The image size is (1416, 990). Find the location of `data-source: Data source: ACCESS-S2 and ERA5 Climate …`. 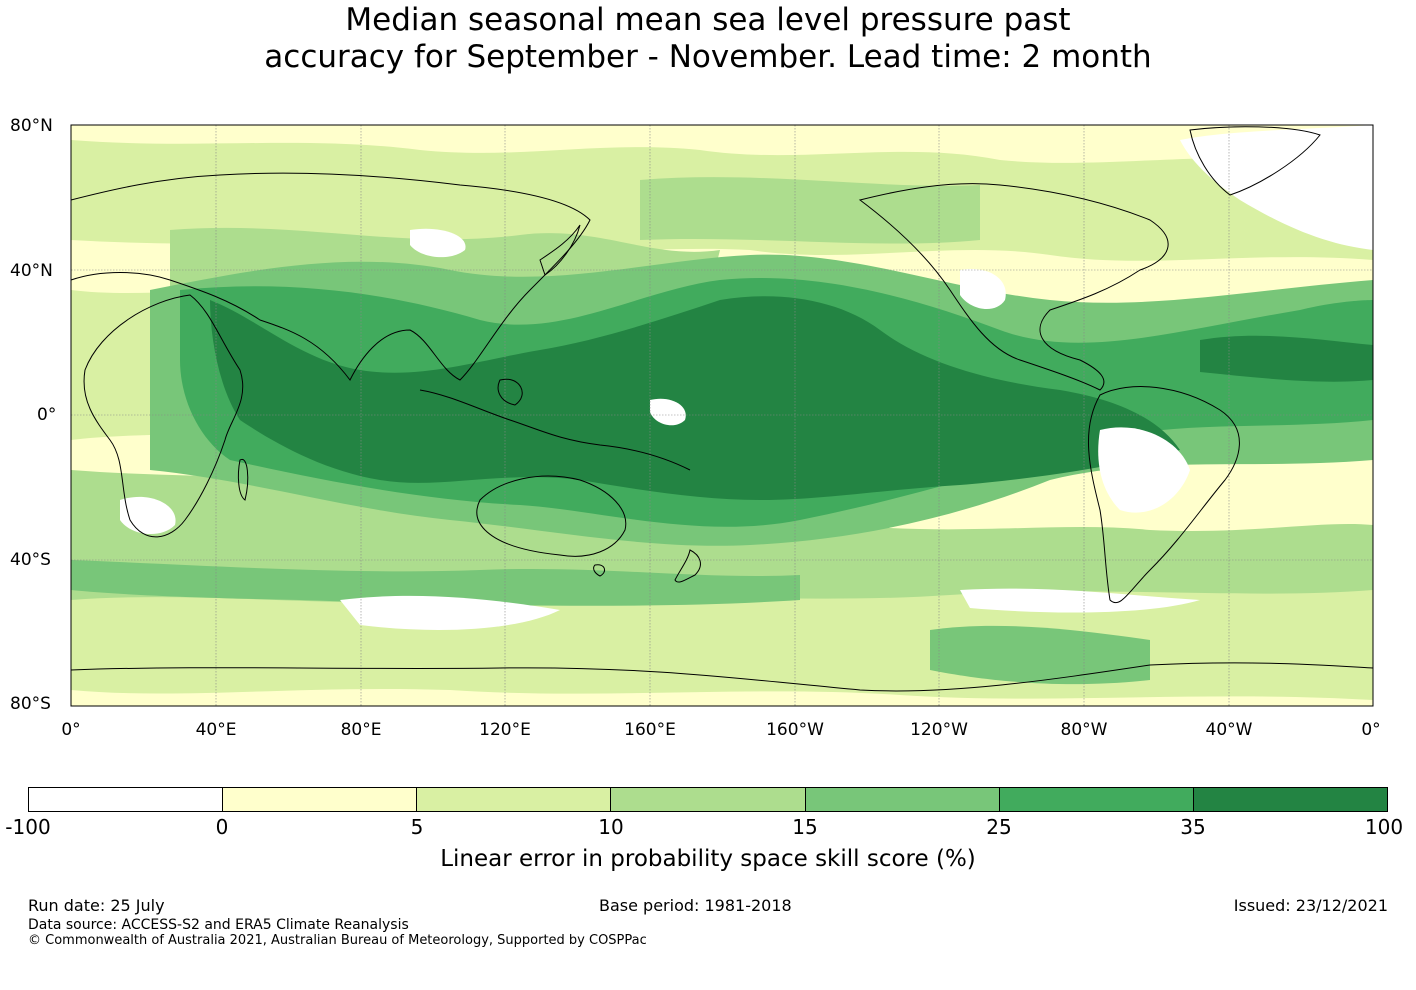

data-source: Data source: ACCESS-S2 and ERA5 Climate … is located at coordinates (218, 925).